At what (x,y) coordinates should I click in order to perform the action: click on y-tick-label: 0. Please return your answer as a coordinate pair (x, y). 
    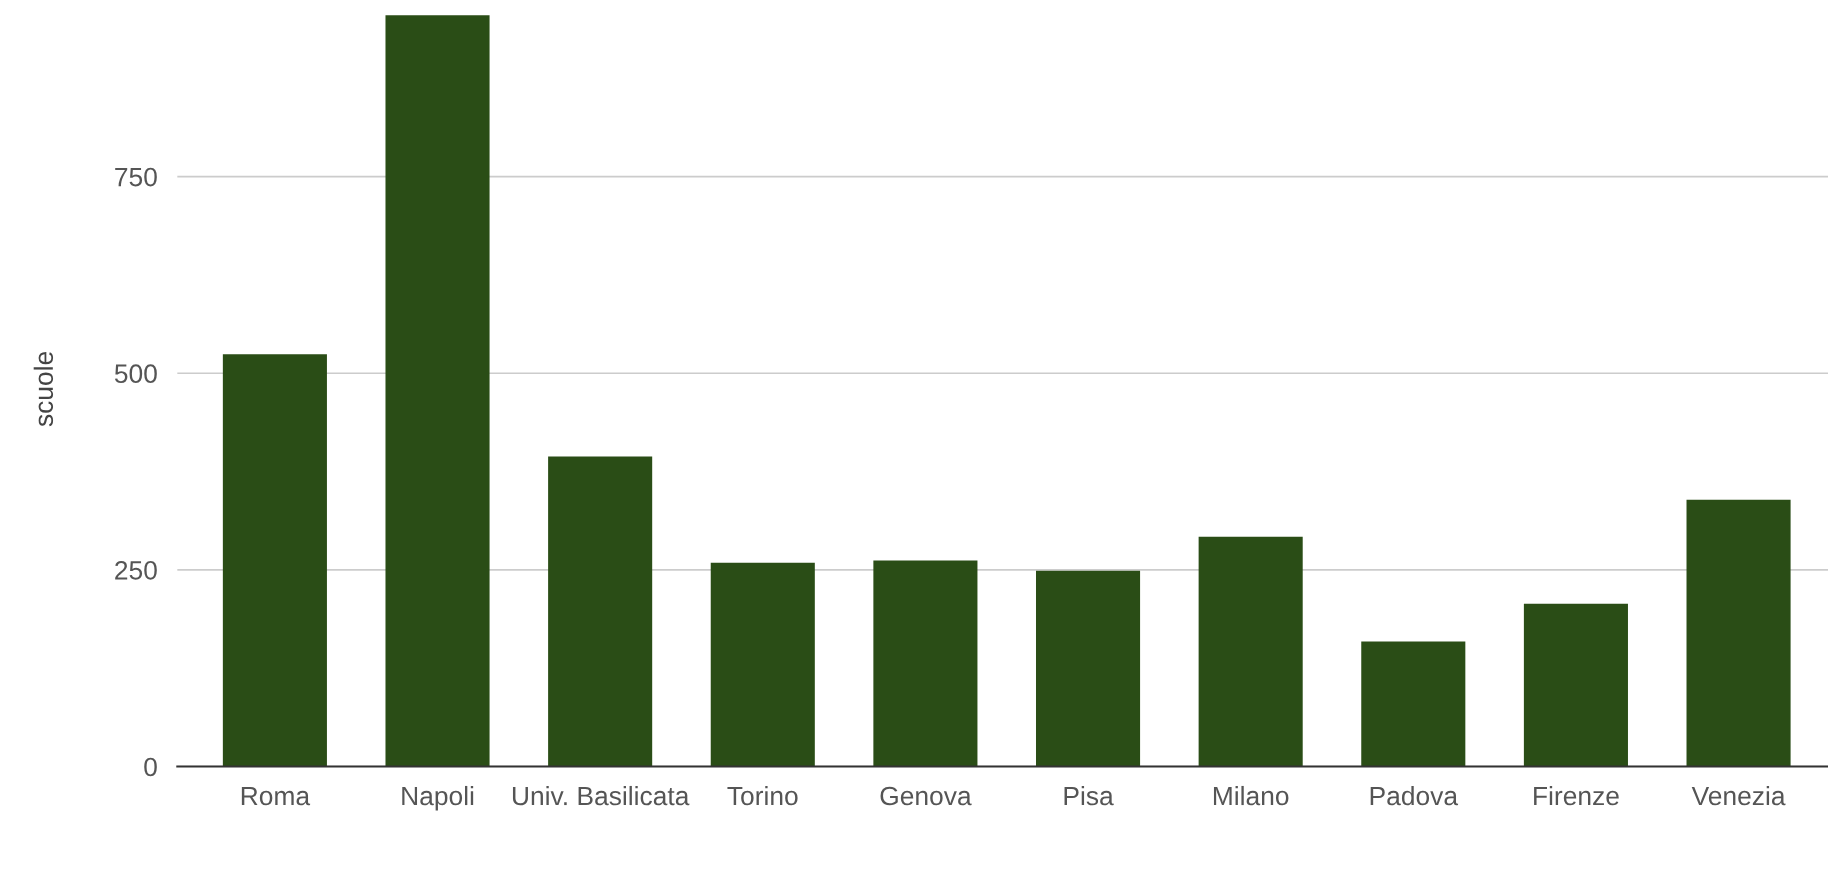
    Looking at the image, I should click on (150, 767).